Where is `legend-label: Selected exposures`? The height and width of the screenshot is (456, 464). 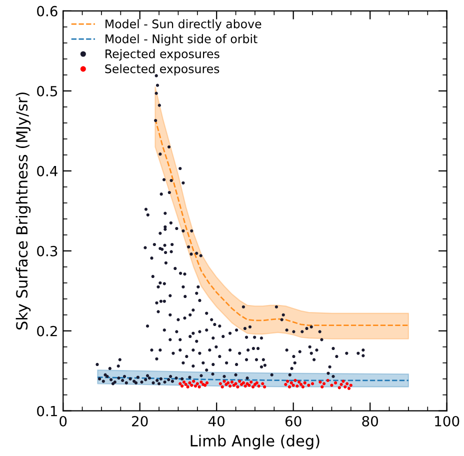
legend-label: Selected exposures is located at coordinates (162, 70).